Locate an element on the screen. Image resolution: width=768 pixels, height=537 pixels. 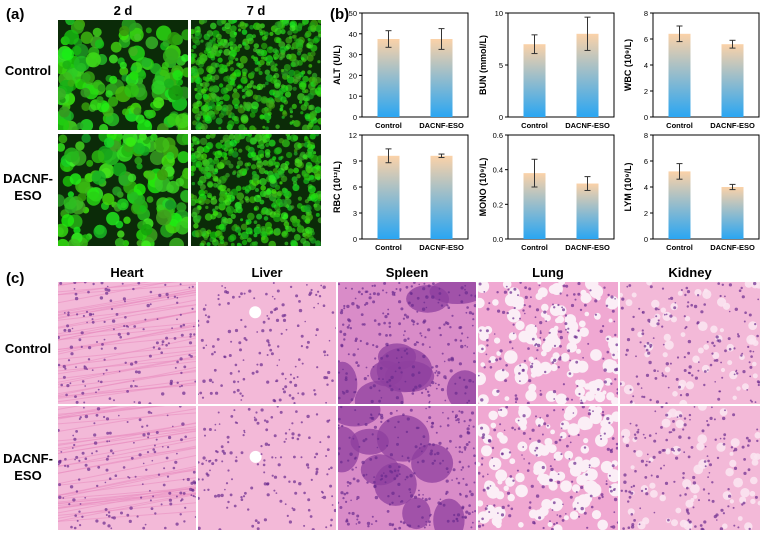
panel-a-row-control: Control is located at coordinates (28, 70).